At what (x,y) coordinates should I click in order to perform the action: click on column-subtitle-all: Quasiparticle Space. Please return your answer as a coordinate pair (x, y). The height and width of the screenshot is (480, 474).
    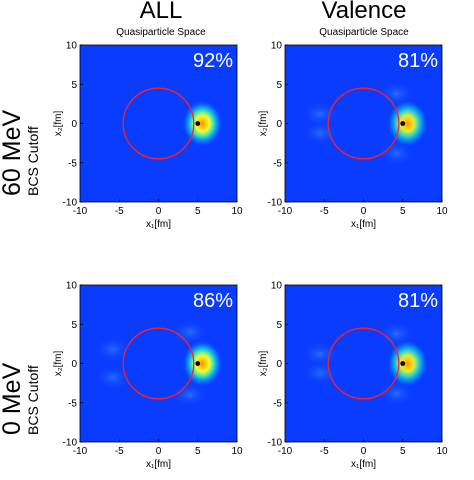
    Looking at the image, I should click on (161, 32).